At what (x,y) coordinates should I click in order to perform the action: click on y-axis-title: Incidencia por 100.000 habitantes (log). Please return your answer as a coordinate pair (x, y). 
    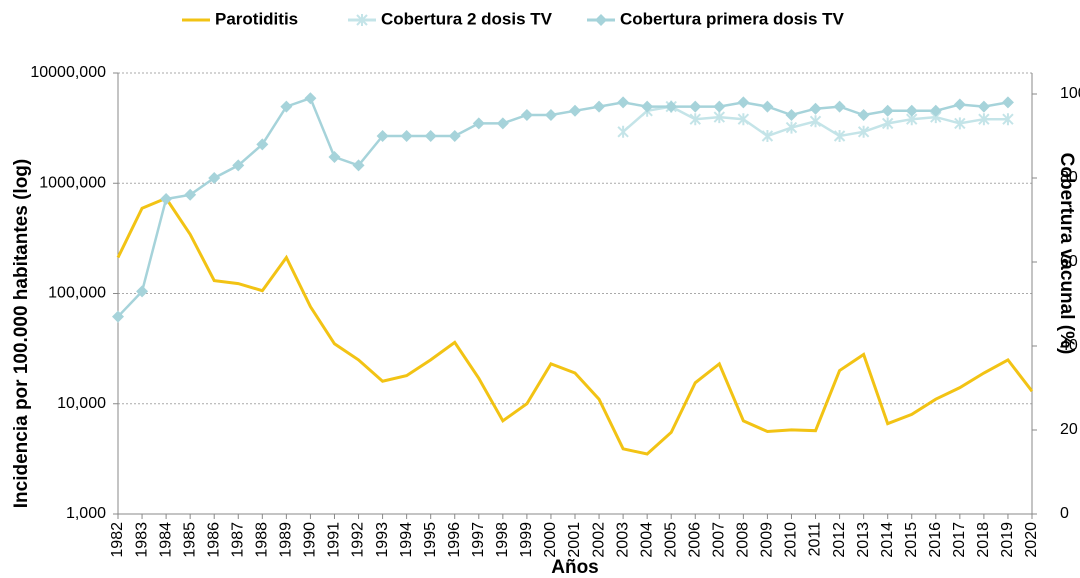
    Looking at the image, I should click on (21, 334).